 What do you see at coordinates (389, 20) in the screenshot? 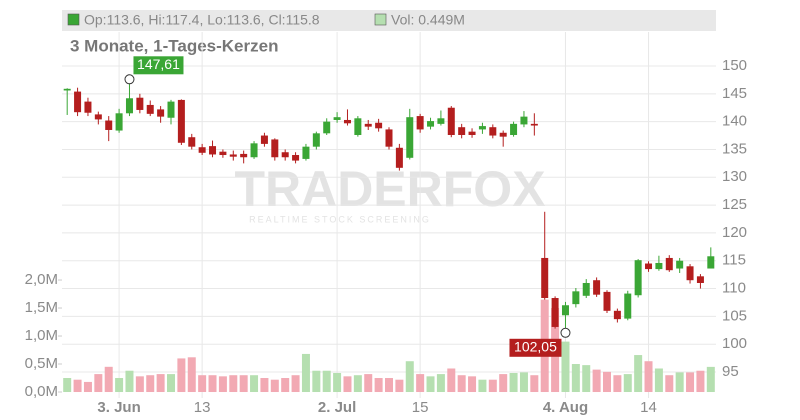
I see `header-bar` at bounding box center [389, 20].